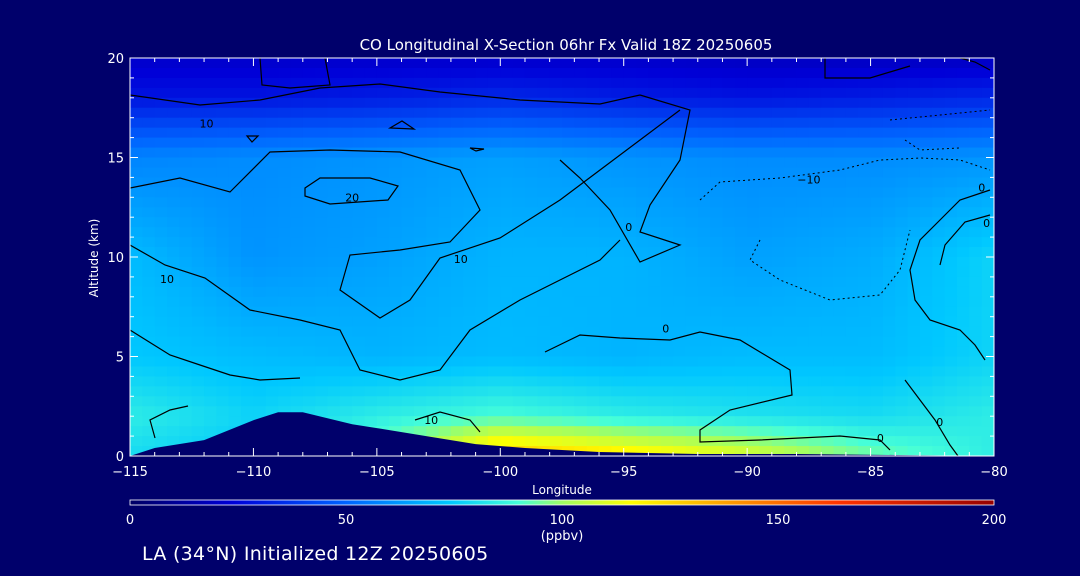 This screenshot has width=1080, height=576. What do you see at coordinates (746, 472) in the screenshot?
I see `x-tick-label: −90` at bounding box center [746, 472].